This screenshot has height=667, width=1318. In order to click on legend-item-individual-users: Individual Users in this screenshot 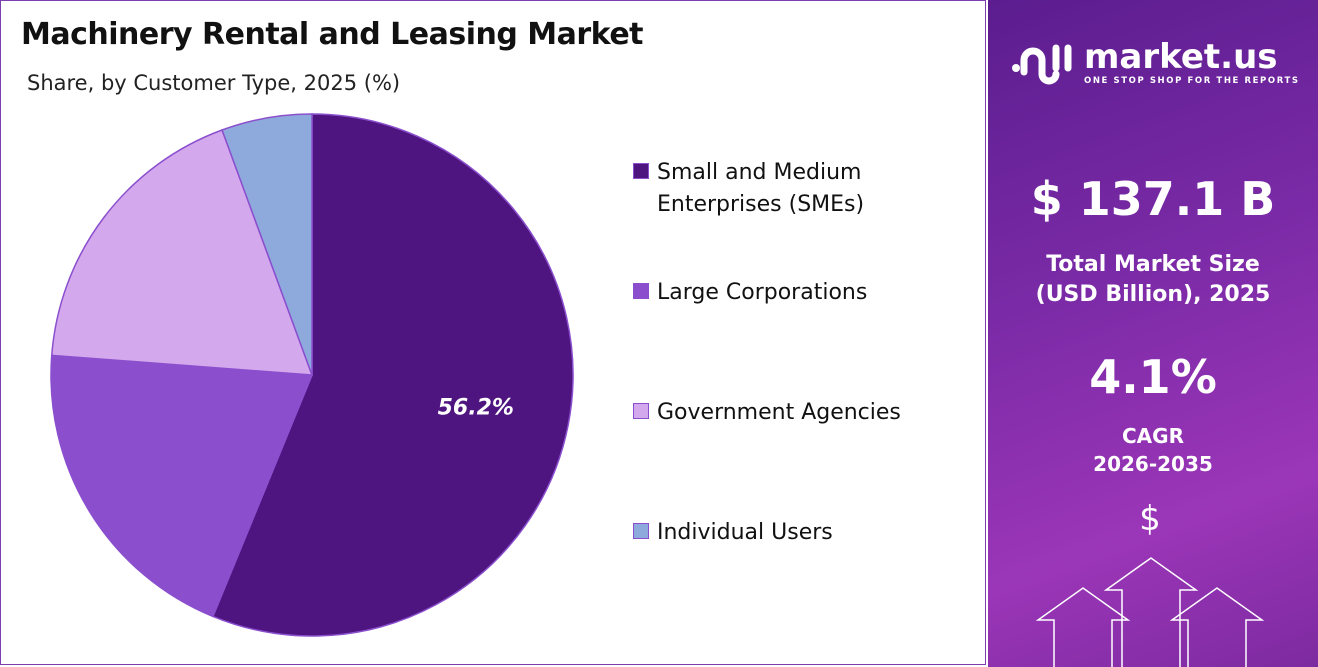, I will do `click(803, 533)`.